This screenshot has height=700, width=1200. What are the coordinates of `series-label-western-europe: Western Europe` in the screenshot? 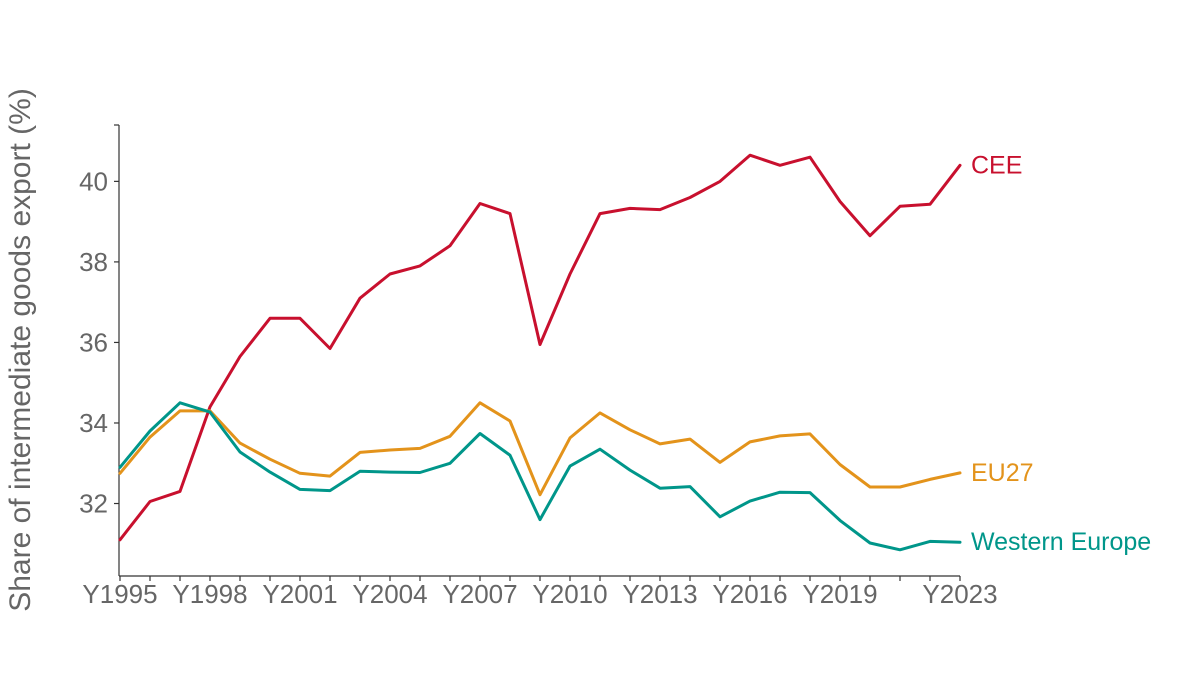 It's located at (1061, 542).